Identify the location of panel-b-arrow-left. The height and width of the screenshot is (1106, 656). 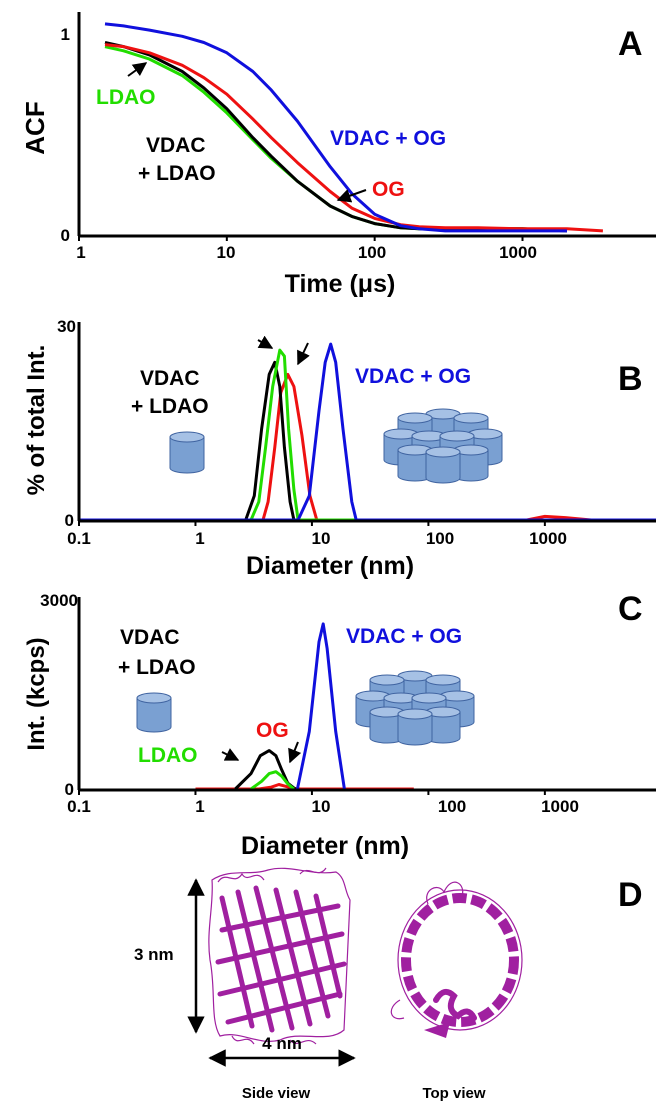
(265, 342).